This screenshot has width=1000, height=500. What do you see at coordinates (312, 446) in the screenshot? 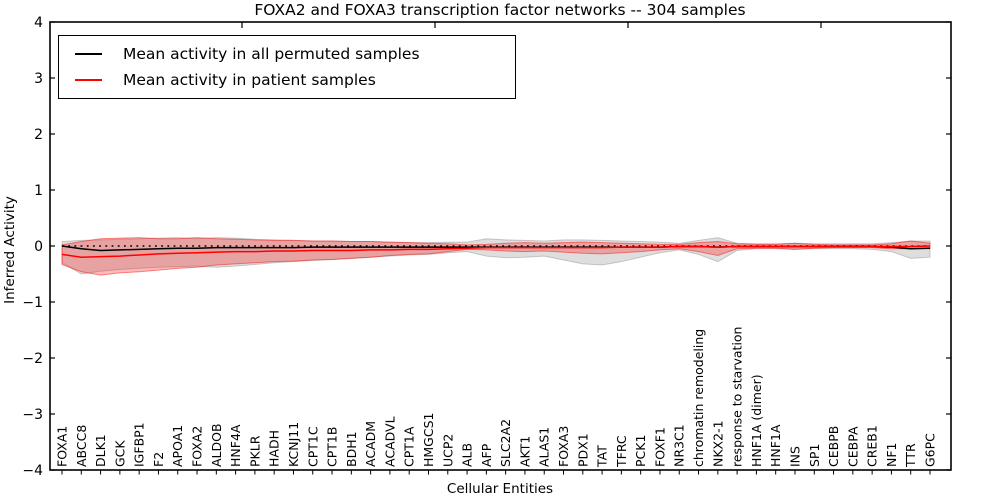
I see `x-tick-label: CPT1C` at bounding box center [312, 446].